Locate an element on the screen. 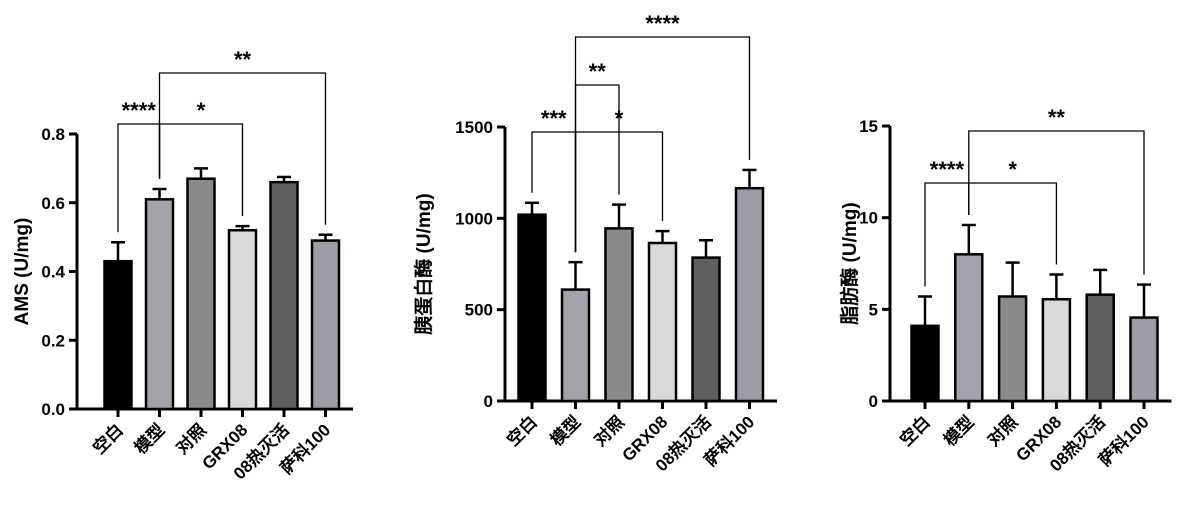  y-axis-title: 脂肪酶 (U/mg) is located at coordinates (849, 263).